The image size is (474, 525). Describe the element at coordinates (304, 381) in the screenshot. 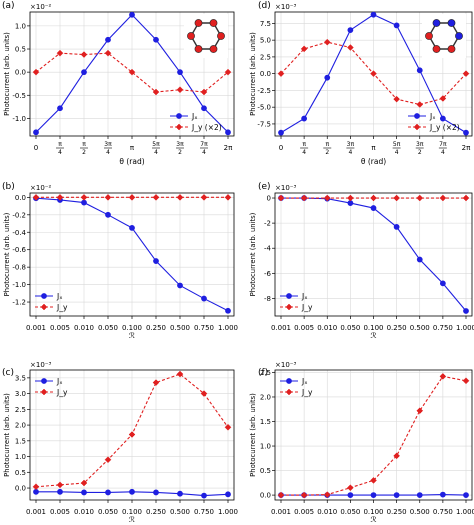

I see `legend-entry: Jₓ` at that location.